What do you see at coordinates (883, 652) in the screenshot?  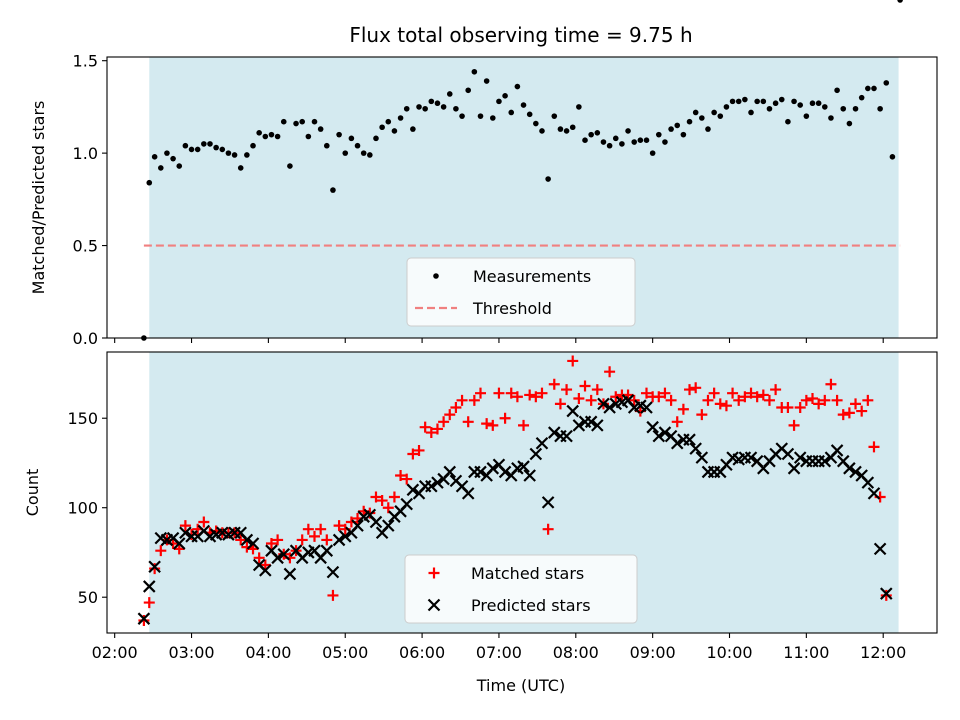 I see `x-tick-label: 12:00` at bounding box center [883, 652].